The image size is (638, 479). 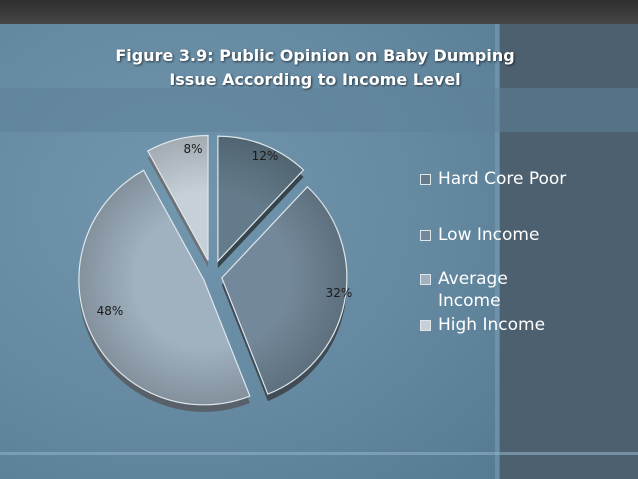 What do you see at coordinates (265, 156) in the screenshot?
I see `data-label-1: 12%` at bounding box center [265, 156].